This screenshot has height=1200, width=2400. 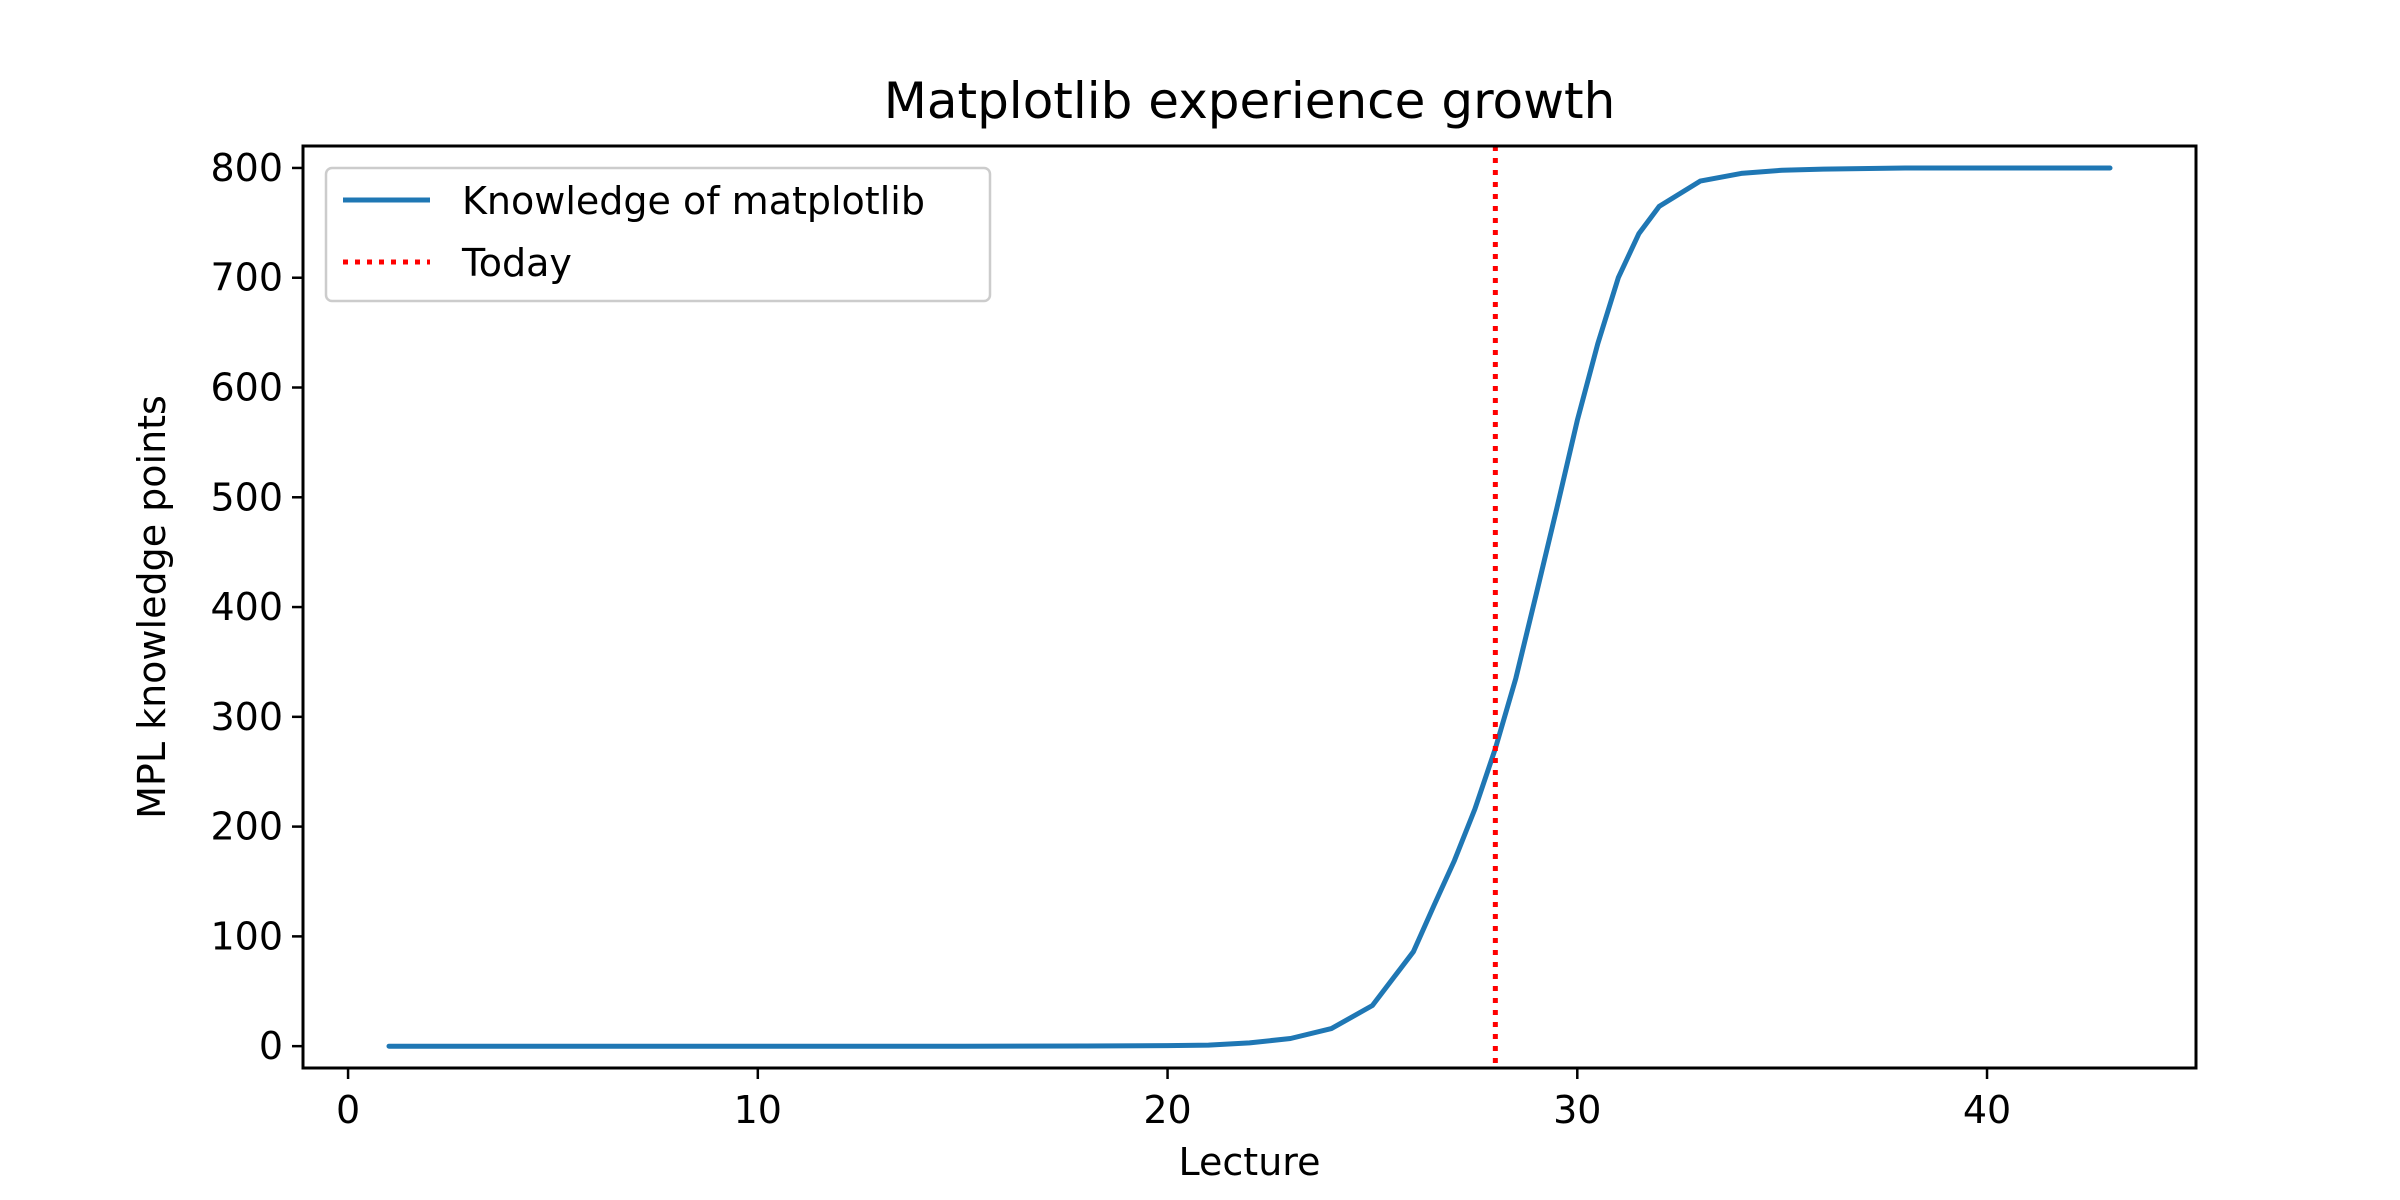 What do you see at coordinates (271, 1046) in the screenshot?
I see `y-tick-label: 0` at bounding box center [271, 1046].